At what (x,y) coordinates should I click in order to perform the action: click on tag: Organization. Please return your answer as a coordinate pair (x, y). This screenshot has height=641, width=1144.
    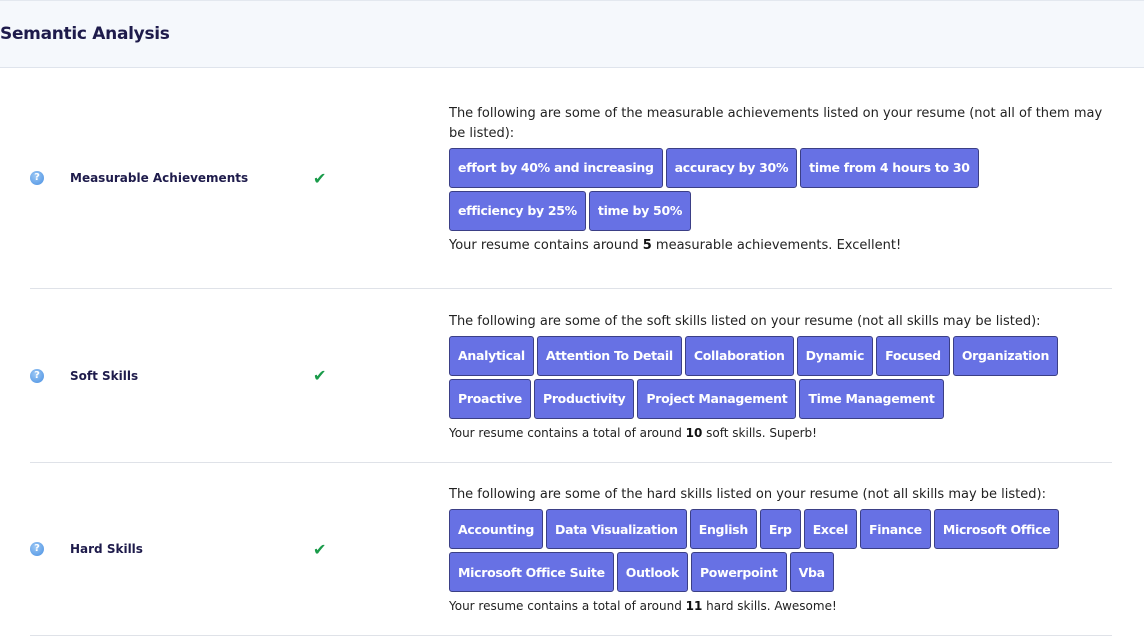
    Looking at the image, I should click on (1005, 355).